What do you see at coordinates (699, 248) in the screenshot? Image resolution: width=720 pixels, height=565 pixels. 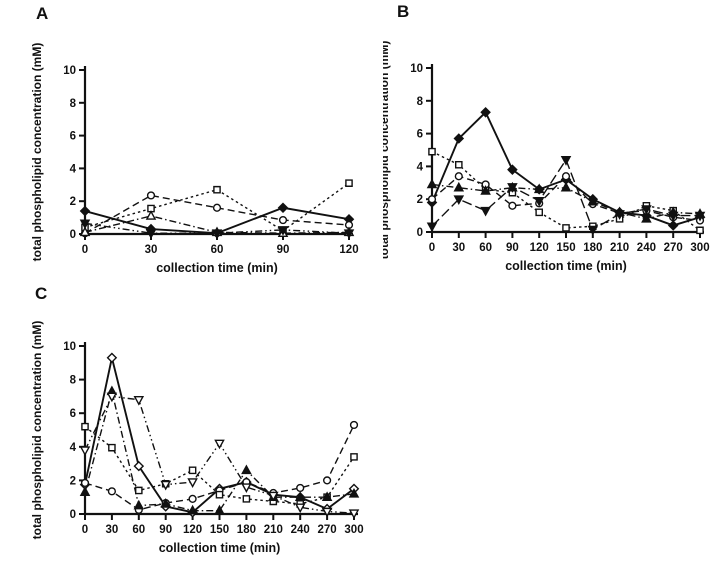 I see `x-tick-label: 300` at bounding box center [699, 248].